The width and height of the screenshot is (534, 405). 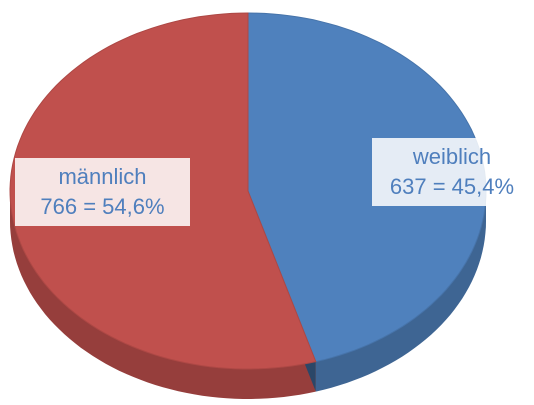 What do you see at coordinates (452, 186) in the screenshot?
I see `value-label: 637 = 45,4%` at bounding box center [452, 186].